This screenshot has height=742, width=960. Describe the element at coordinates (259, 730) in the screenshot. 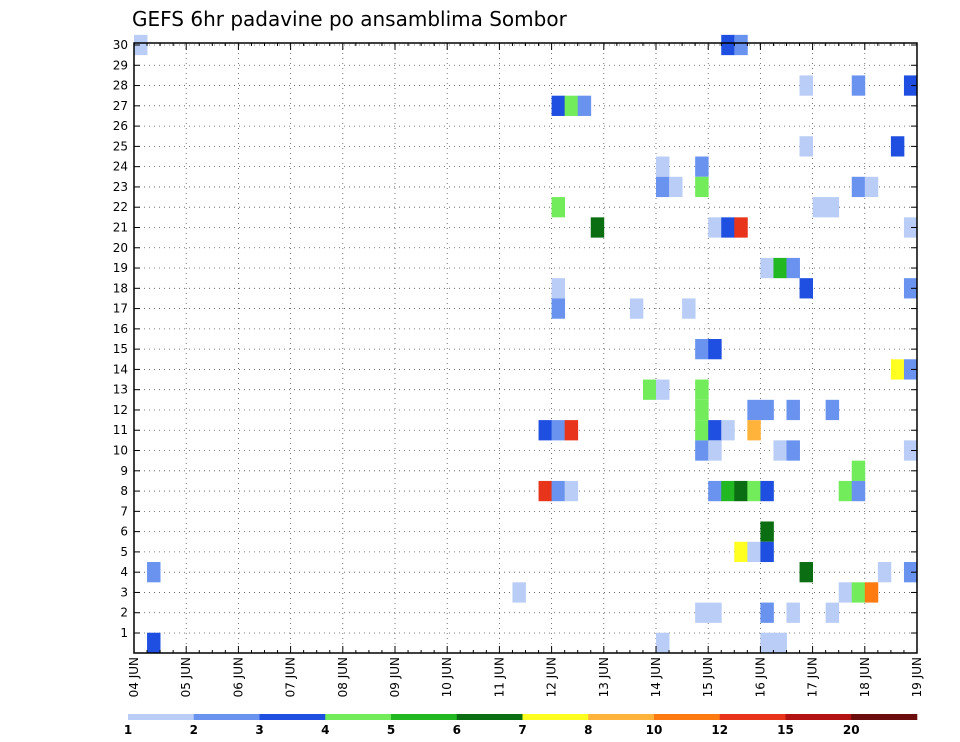

I see `colorbar-label: 3` at that location.